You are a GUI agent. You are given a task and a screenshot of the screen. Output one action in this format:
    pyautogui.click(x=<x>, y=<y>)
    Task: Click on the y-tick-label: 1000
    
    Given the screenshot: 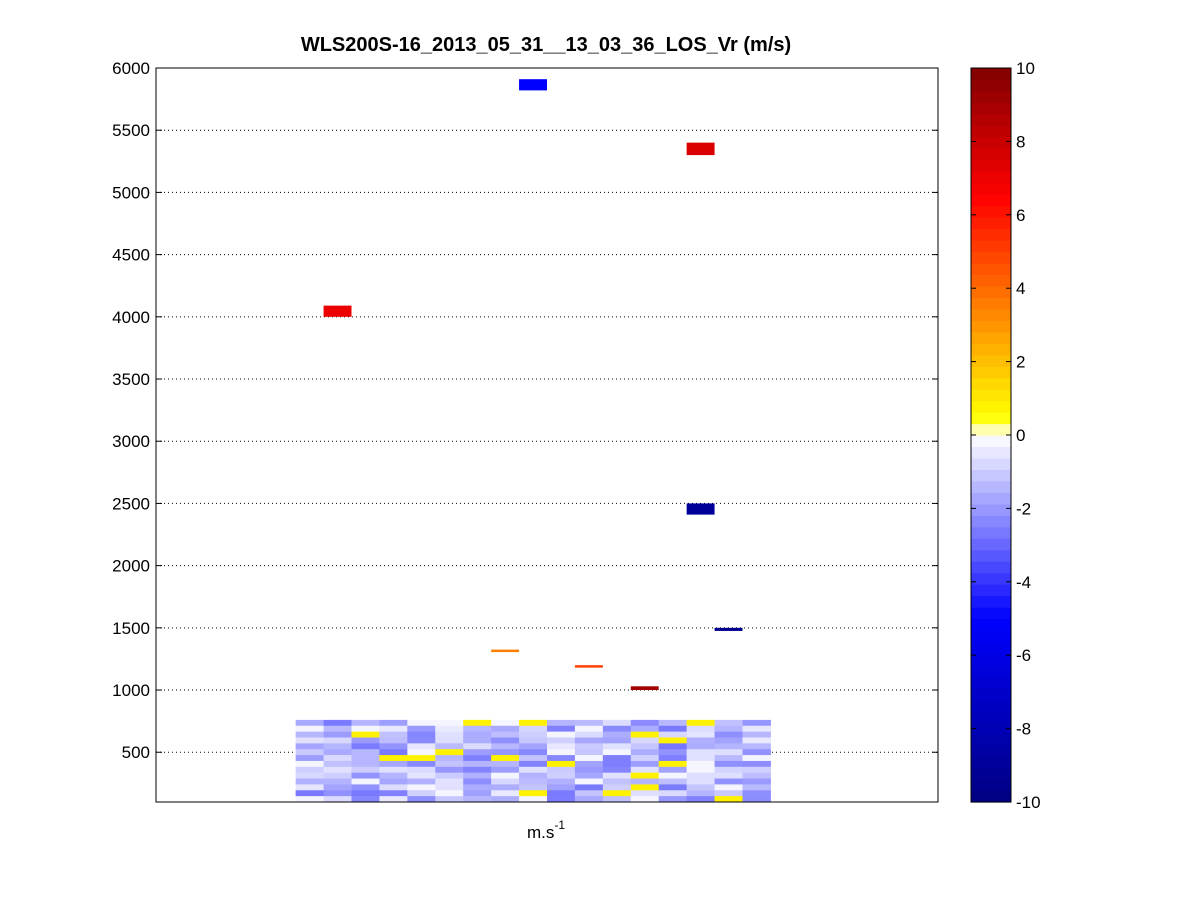 What is the action you would take?
    pyautogui.click(x=131, y=690)
    